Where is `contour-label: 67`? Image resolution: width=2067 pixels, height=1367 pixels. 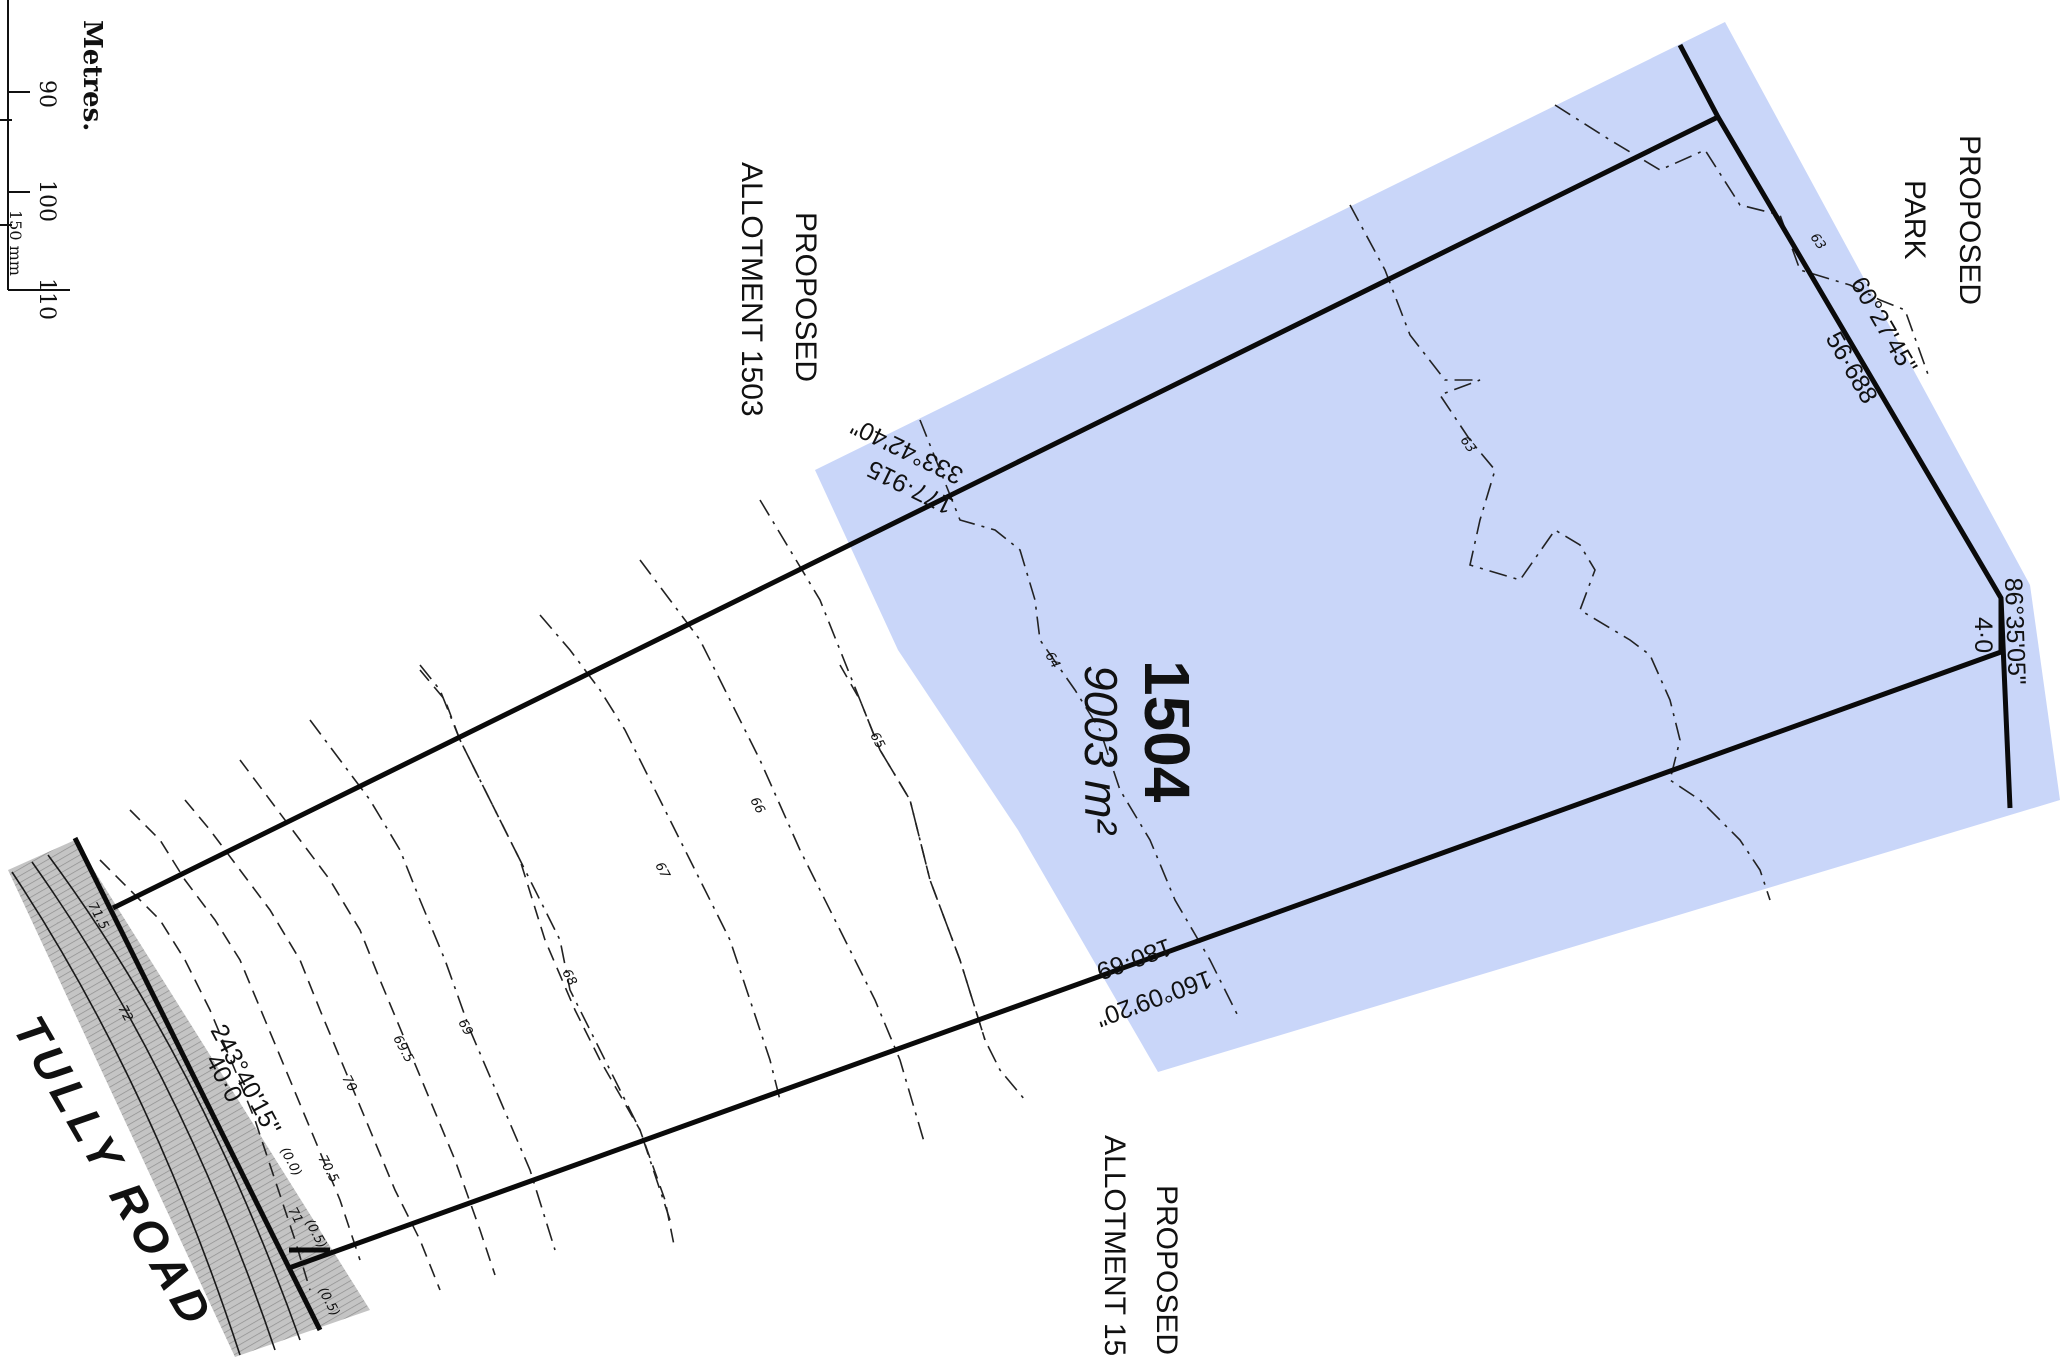 contour-label: 67 is located at coordinates (661, 871).